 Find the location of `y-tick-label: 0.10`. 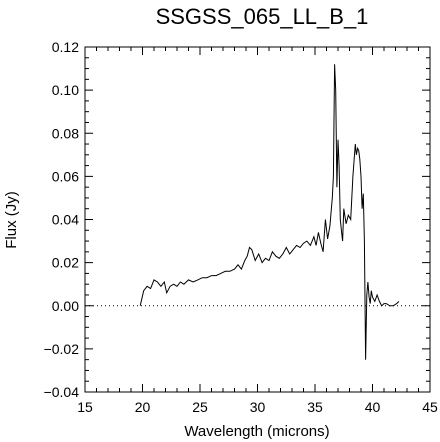

y-tick-label: 0.10 is located at coordinates (65, 90).